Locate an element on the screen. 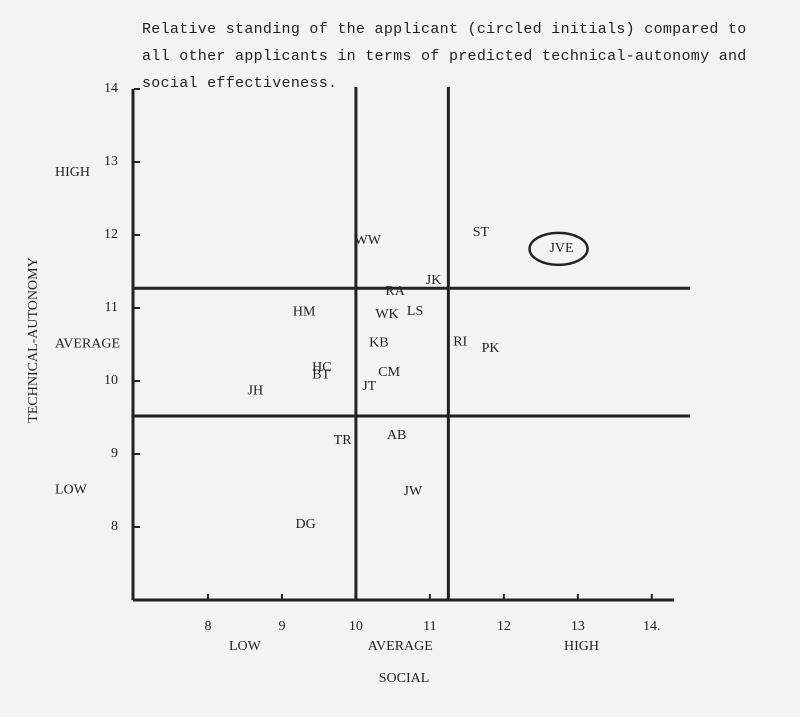 Image resolution: width=800 pixels, height=717 pixels. y-tick-label: 13 is located at coordinates (111, 161).